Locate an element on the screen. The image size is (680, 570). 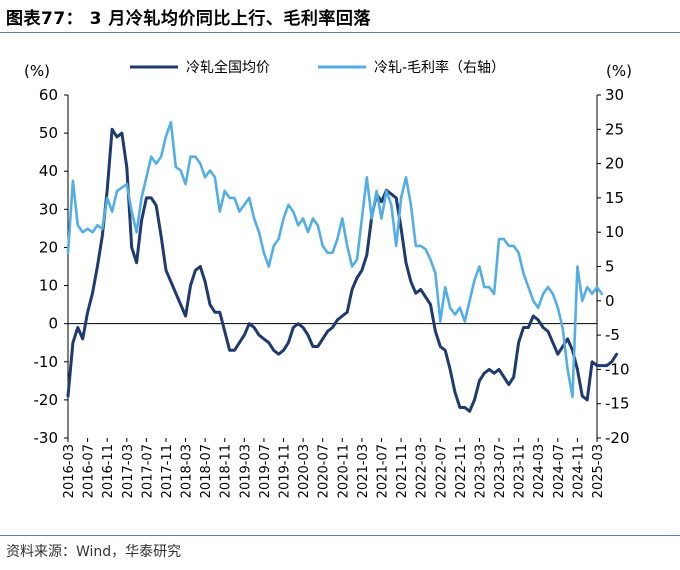
right-tick-label: 0 is located at coordinates (610, 301).